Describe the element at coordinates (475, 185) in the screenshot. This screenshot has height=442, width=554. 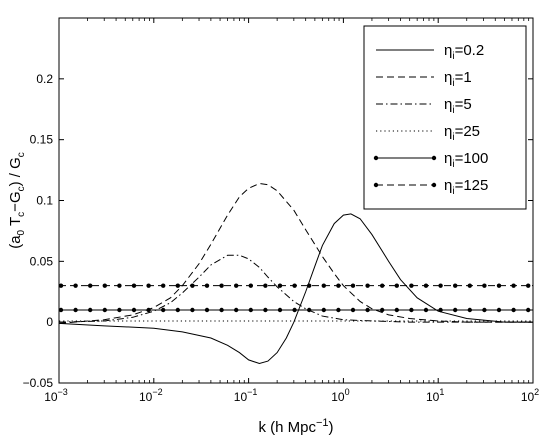
I see `legend-series-name: 125` at that location.